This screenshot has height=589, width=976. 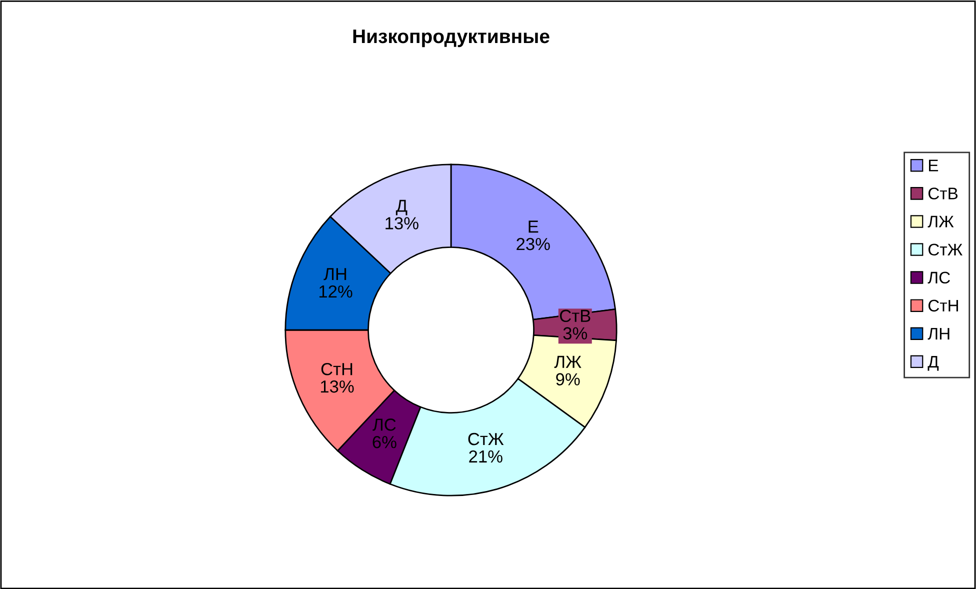 I want to click on slice-label: ЛН, so click(x=335, y=274).